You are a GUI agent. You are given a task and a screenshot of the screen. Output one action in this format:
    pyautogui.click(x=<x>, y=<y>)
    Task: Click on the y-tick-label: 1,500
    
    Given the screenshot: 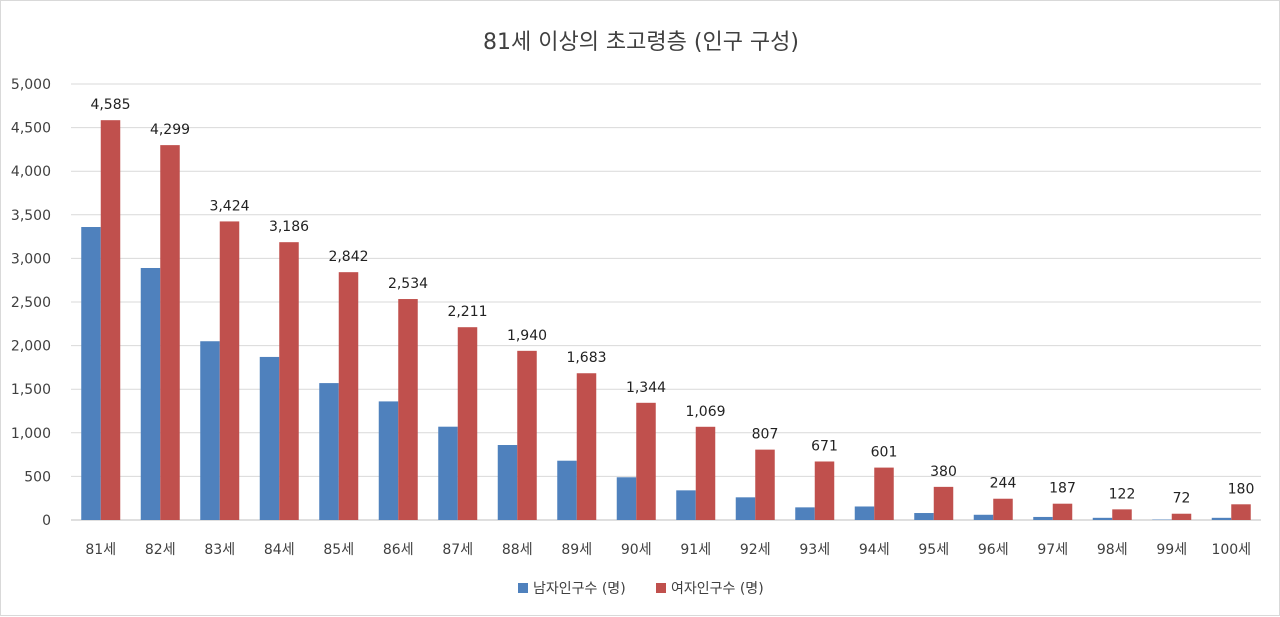 What is the action you would take?
    pyautogui.click(x=31, y=390)
    